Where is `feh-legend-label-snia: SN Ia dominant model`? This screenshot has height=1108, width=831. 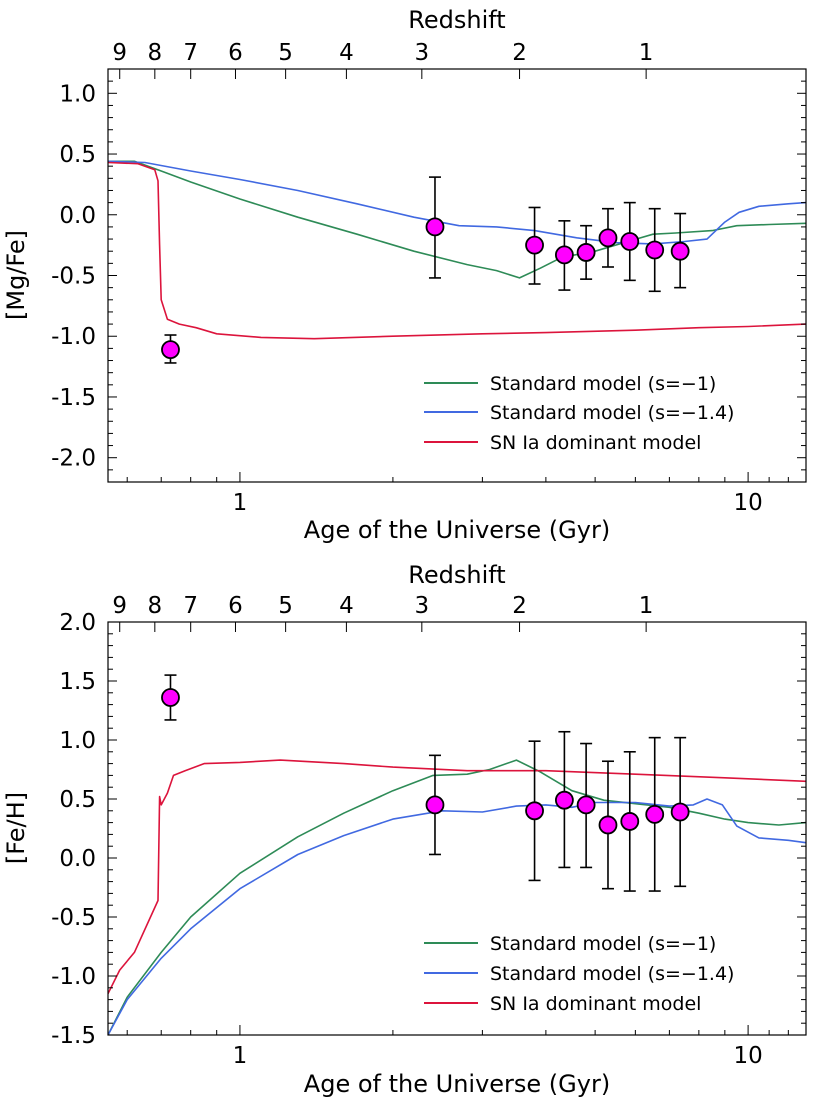 feh-legend-label-snia: SN Ia dominant model is located at coordinates (595, 1004).